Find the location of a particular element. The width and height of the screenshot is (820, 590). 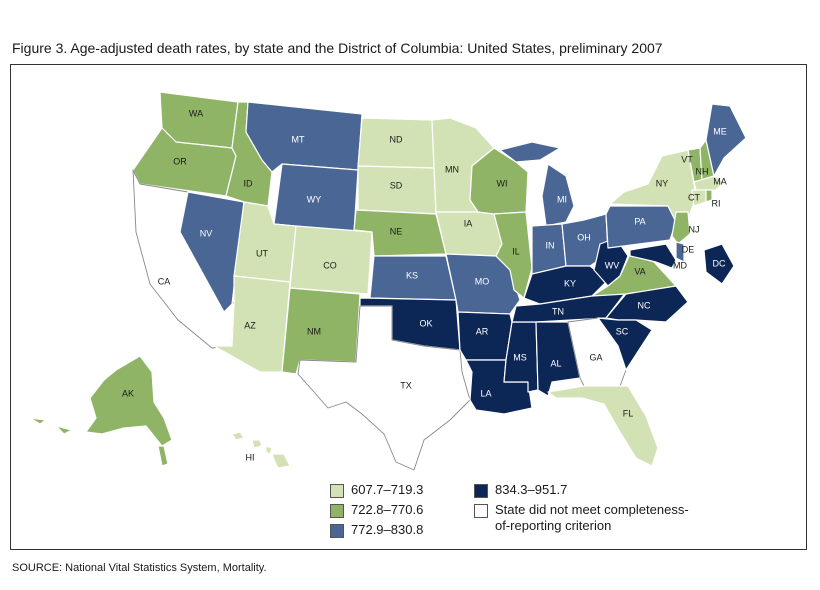

state-sc is located at coordinates (625, 344).